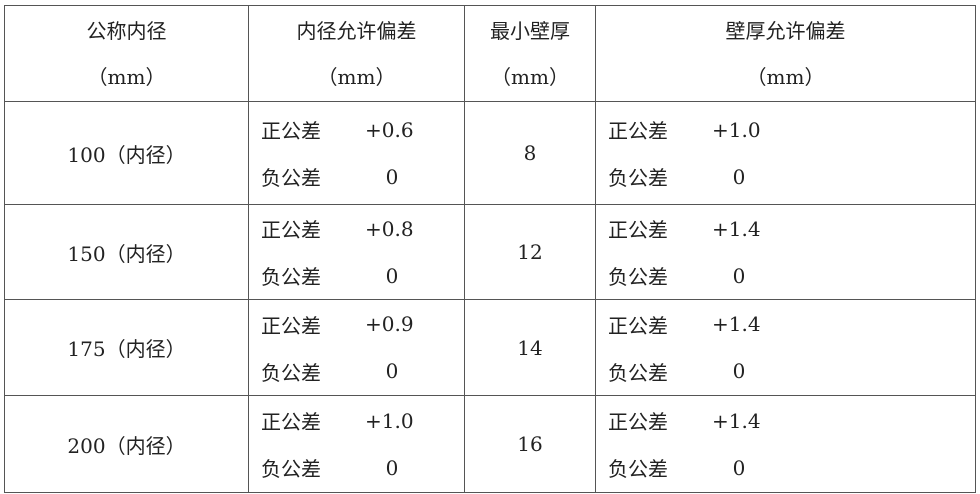 The image size is (980, 494). What do you see at coordinates (530, 252) in the screenshot?
I see `wall-thickness-cell: 12` at bounding box center [530, 252].